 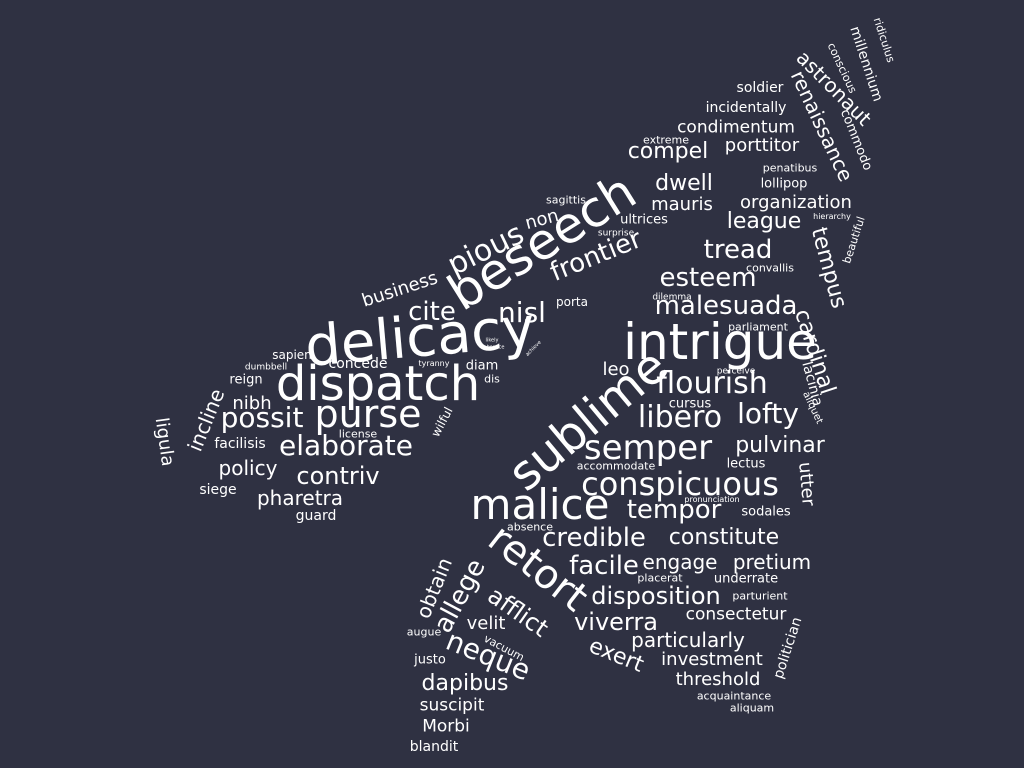 I want to click on word: ligula, so click(x=164, y=442).